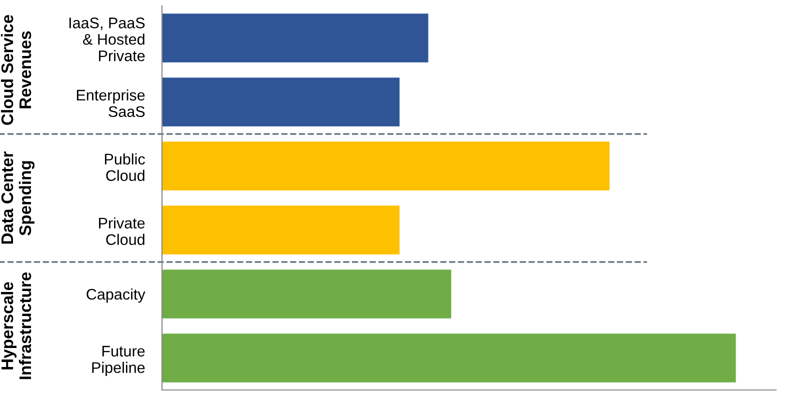 This screenshot has height=400, width=800. What do you see at coordinates (116, 295) in the screenshot?
I see `y-tick-label: Capacity` at bounding box center [116, 295].